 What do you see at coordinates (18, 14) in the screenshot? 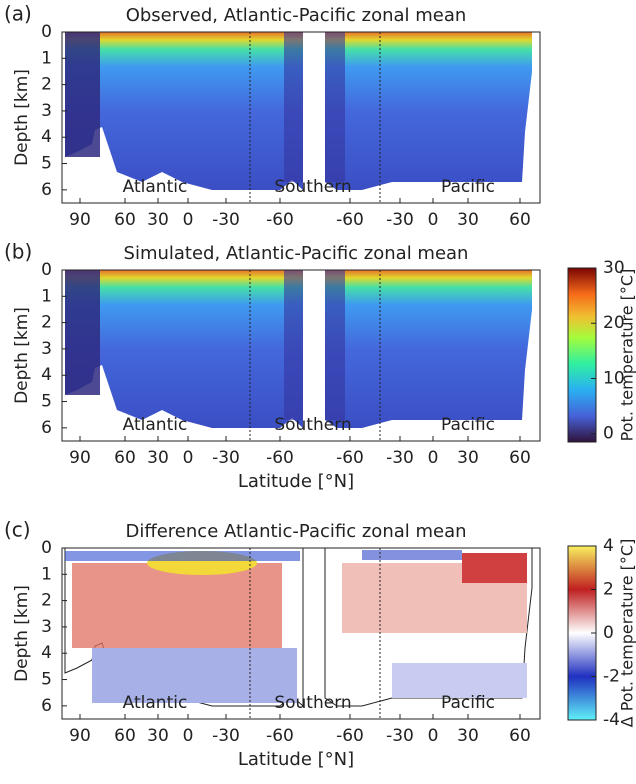
I see `panel-label: (a)` at bounding box center [18, 14].